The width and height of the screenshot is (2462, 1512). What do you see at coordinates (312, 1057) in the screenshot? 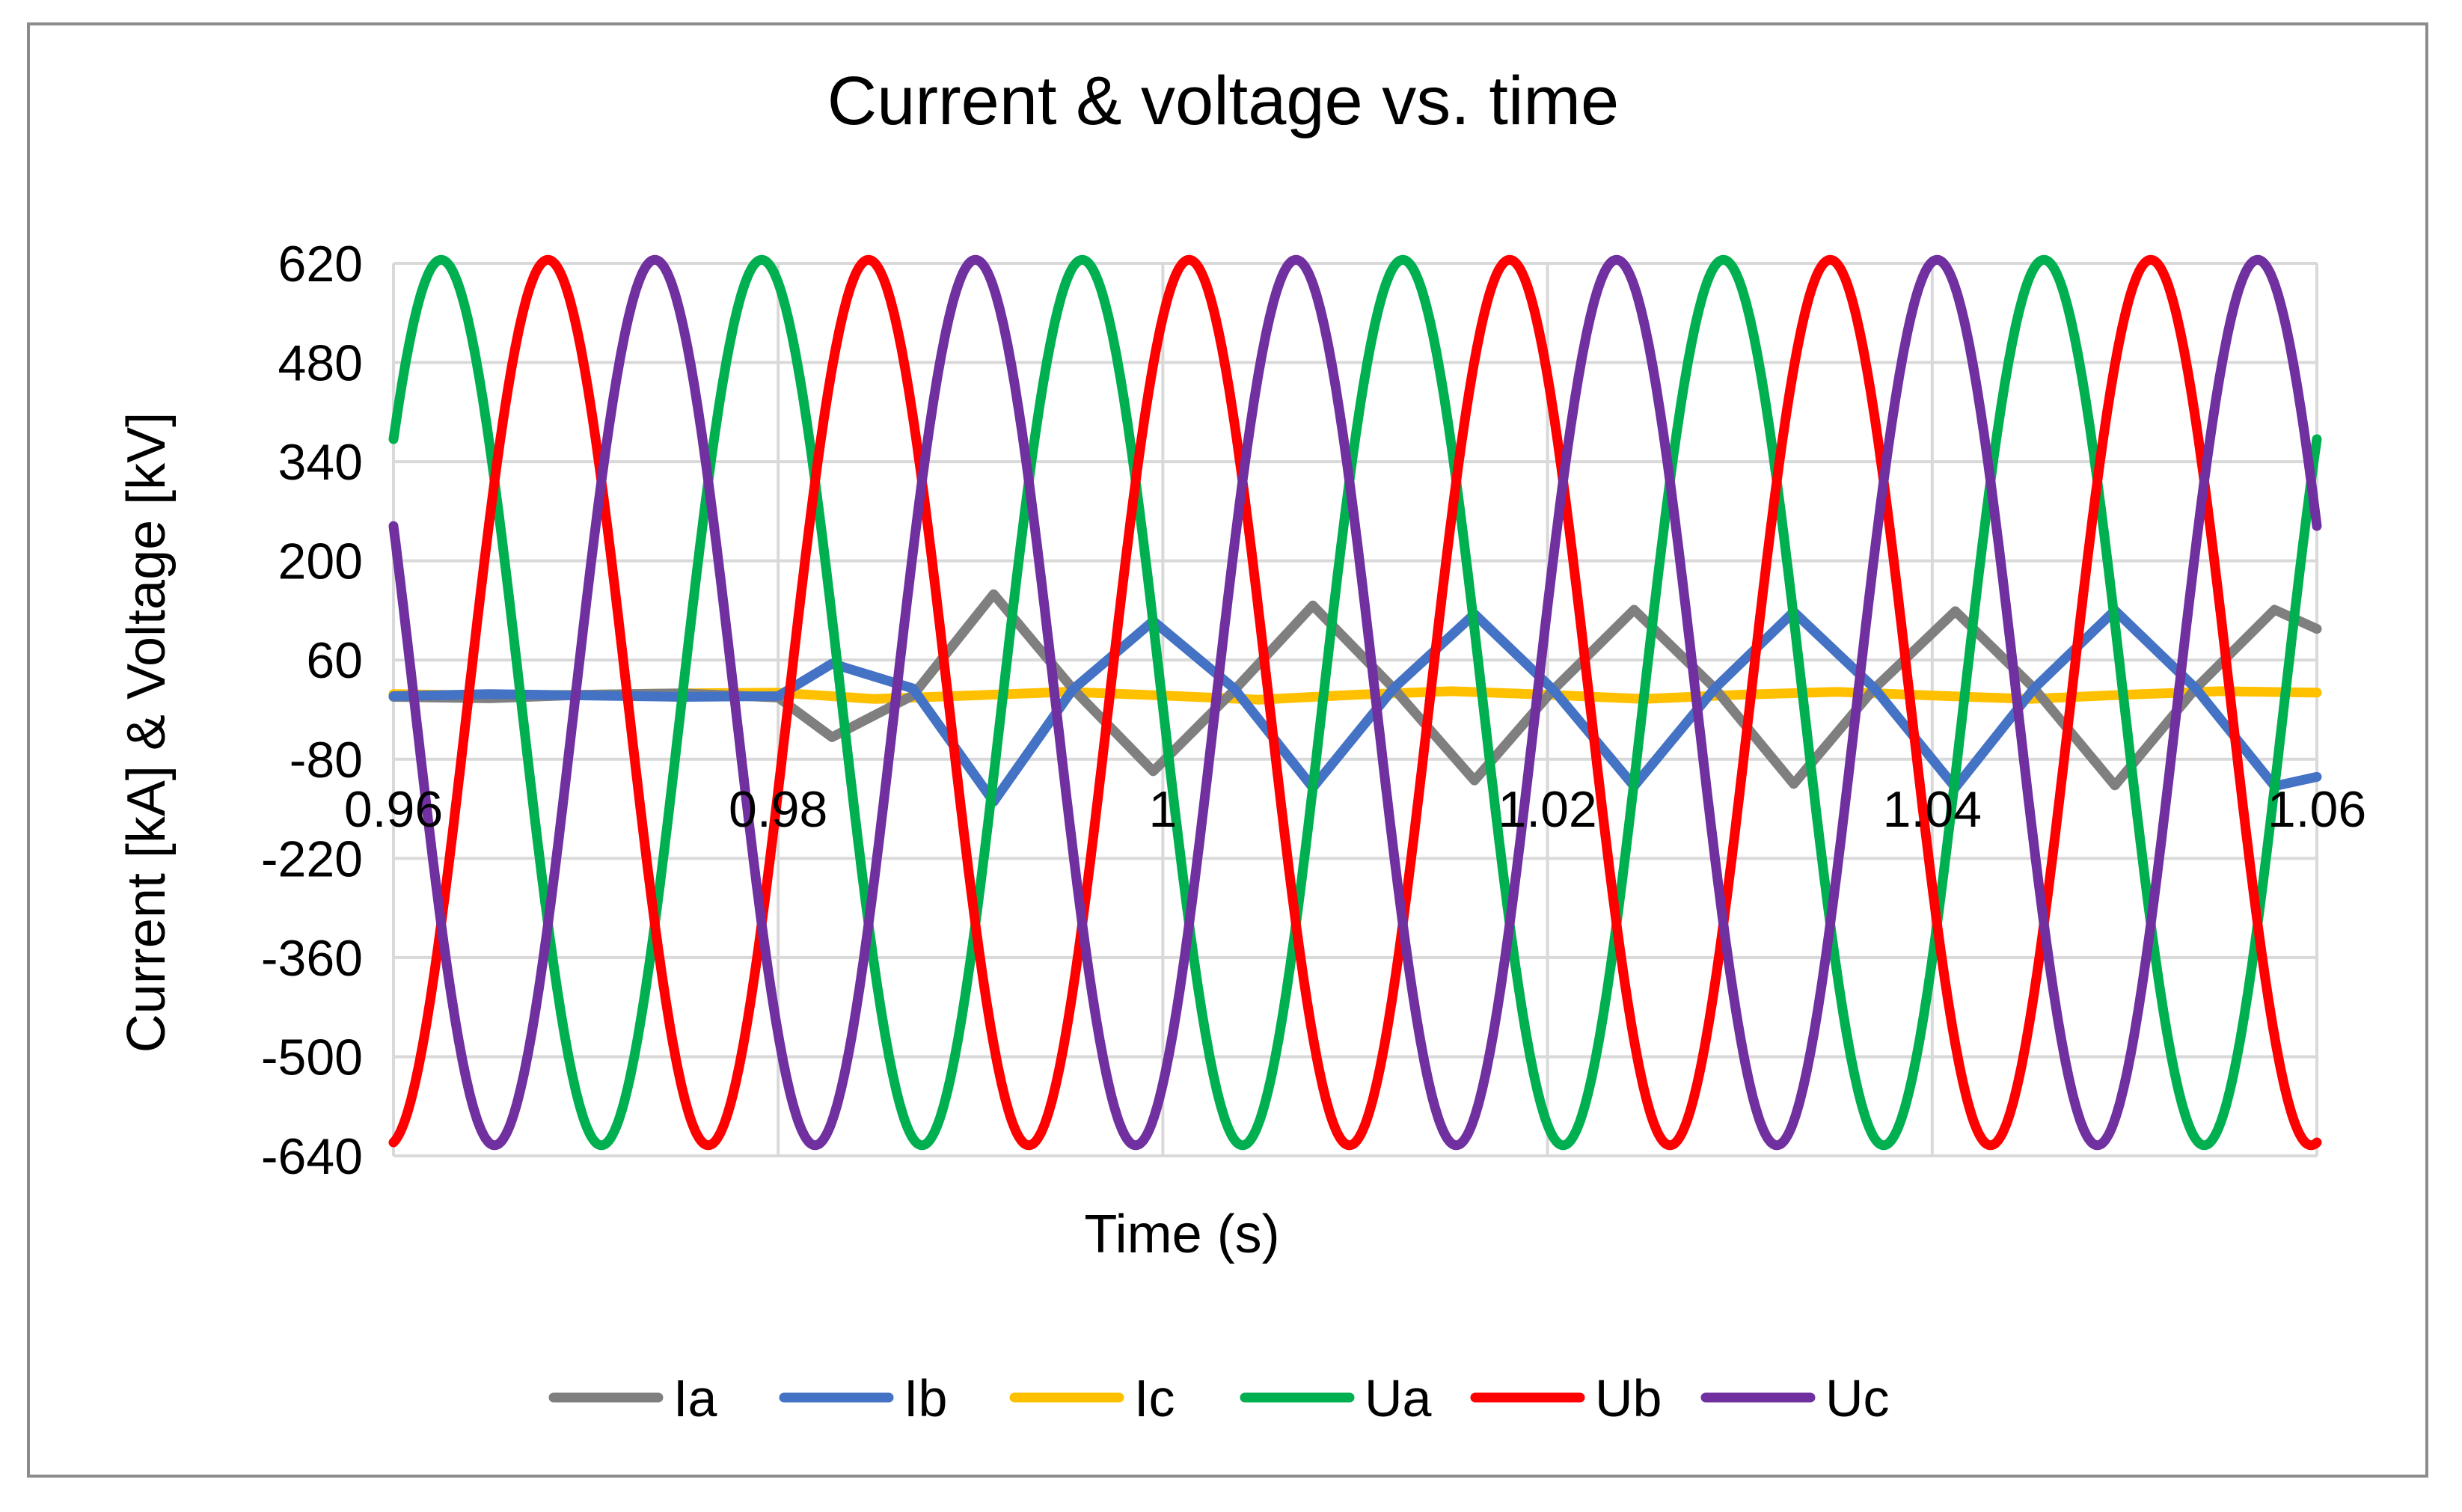
I see `y-tick-label: -500` at bounding box center [312, 1057].